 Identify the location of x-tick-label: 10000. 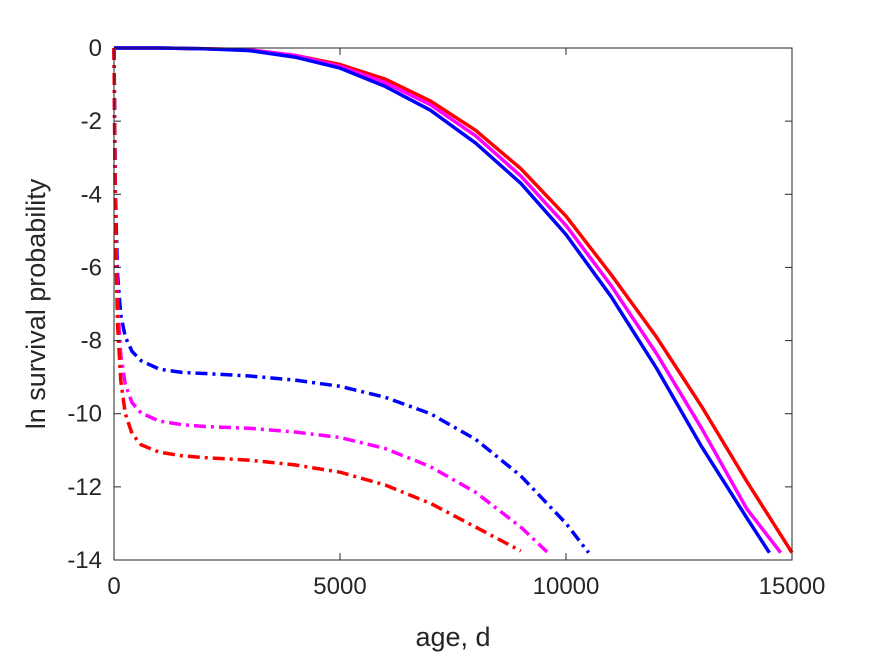
(566, 586).